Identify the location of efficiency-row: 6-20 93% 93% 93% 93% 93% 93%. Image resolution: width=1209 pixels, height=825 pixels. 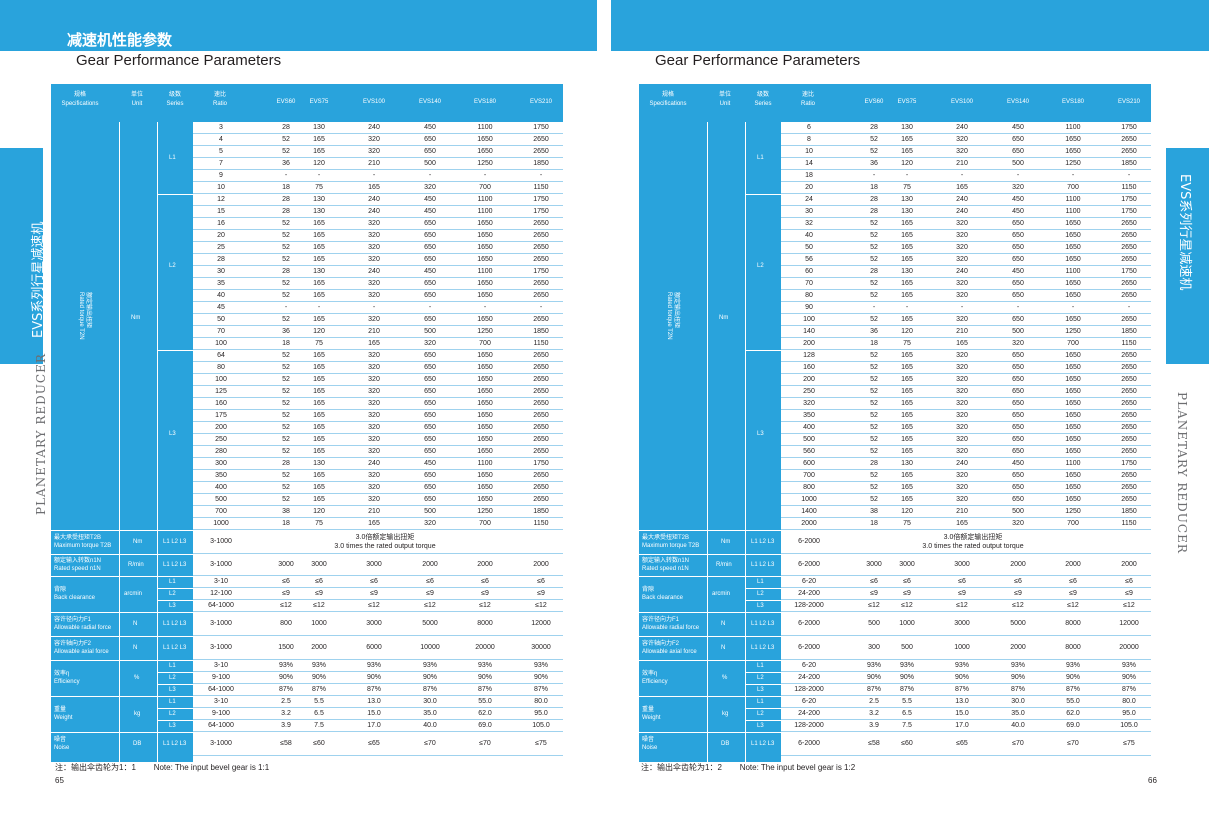
(966, 666).